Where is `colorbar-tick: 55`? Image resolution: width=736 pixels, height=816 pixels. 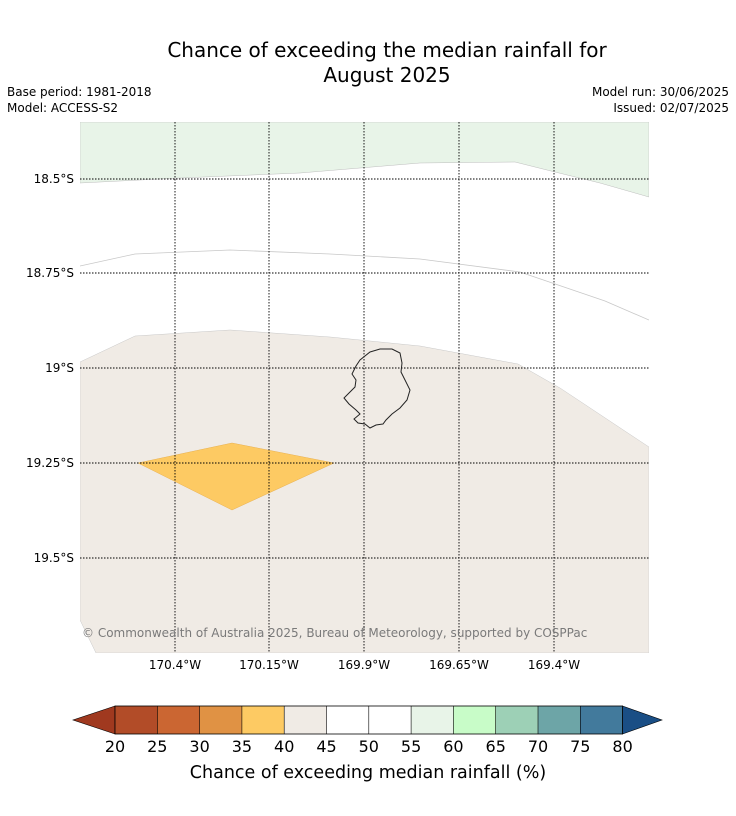
colorbar-tick: 55 is located at coordinates (411, 746).